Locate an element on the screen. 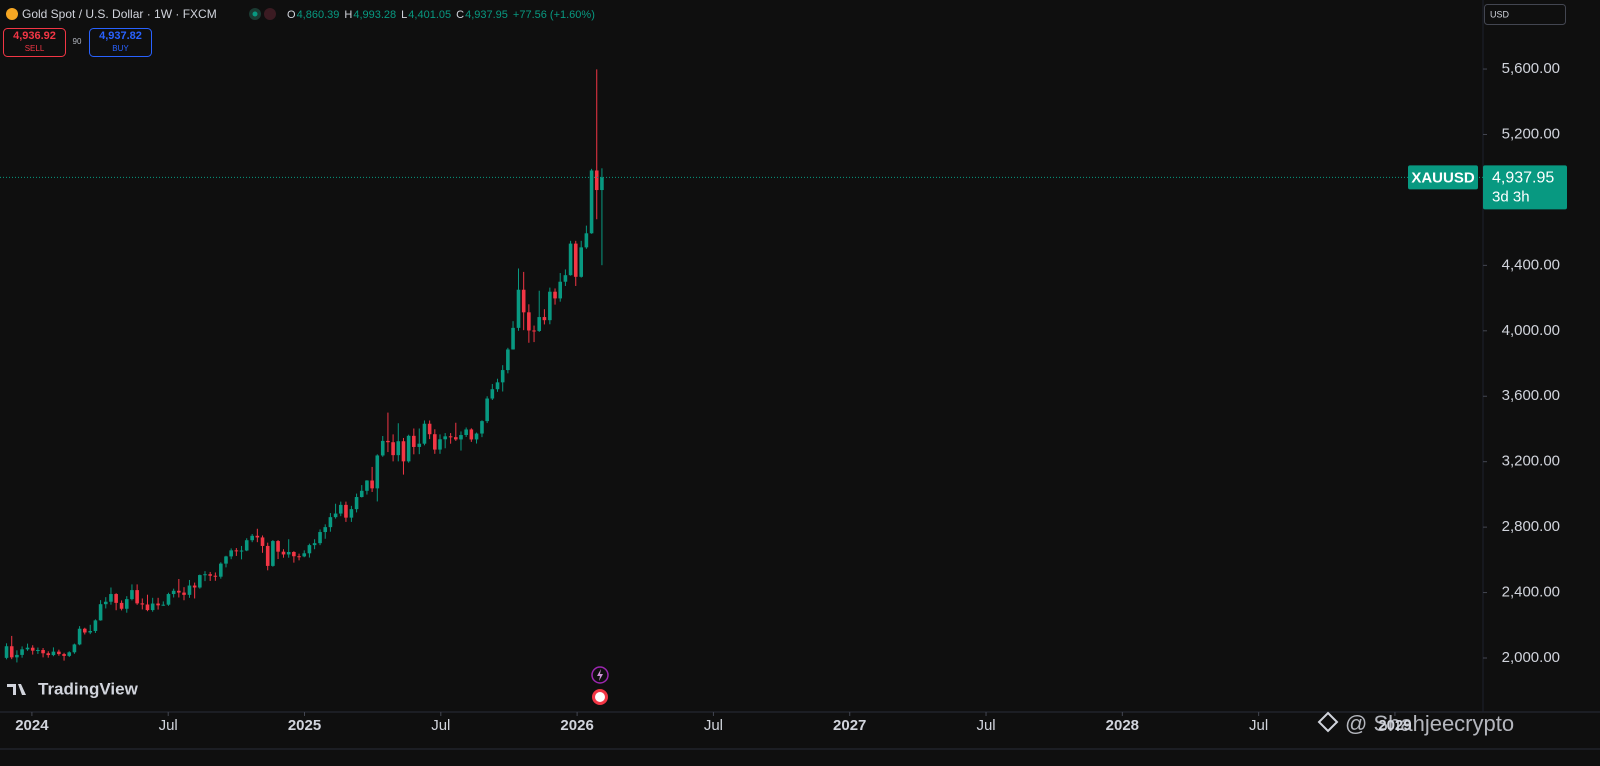 The width and height of the screenshot is (1600, 766). status-dot is located at coordinates (255, 14).